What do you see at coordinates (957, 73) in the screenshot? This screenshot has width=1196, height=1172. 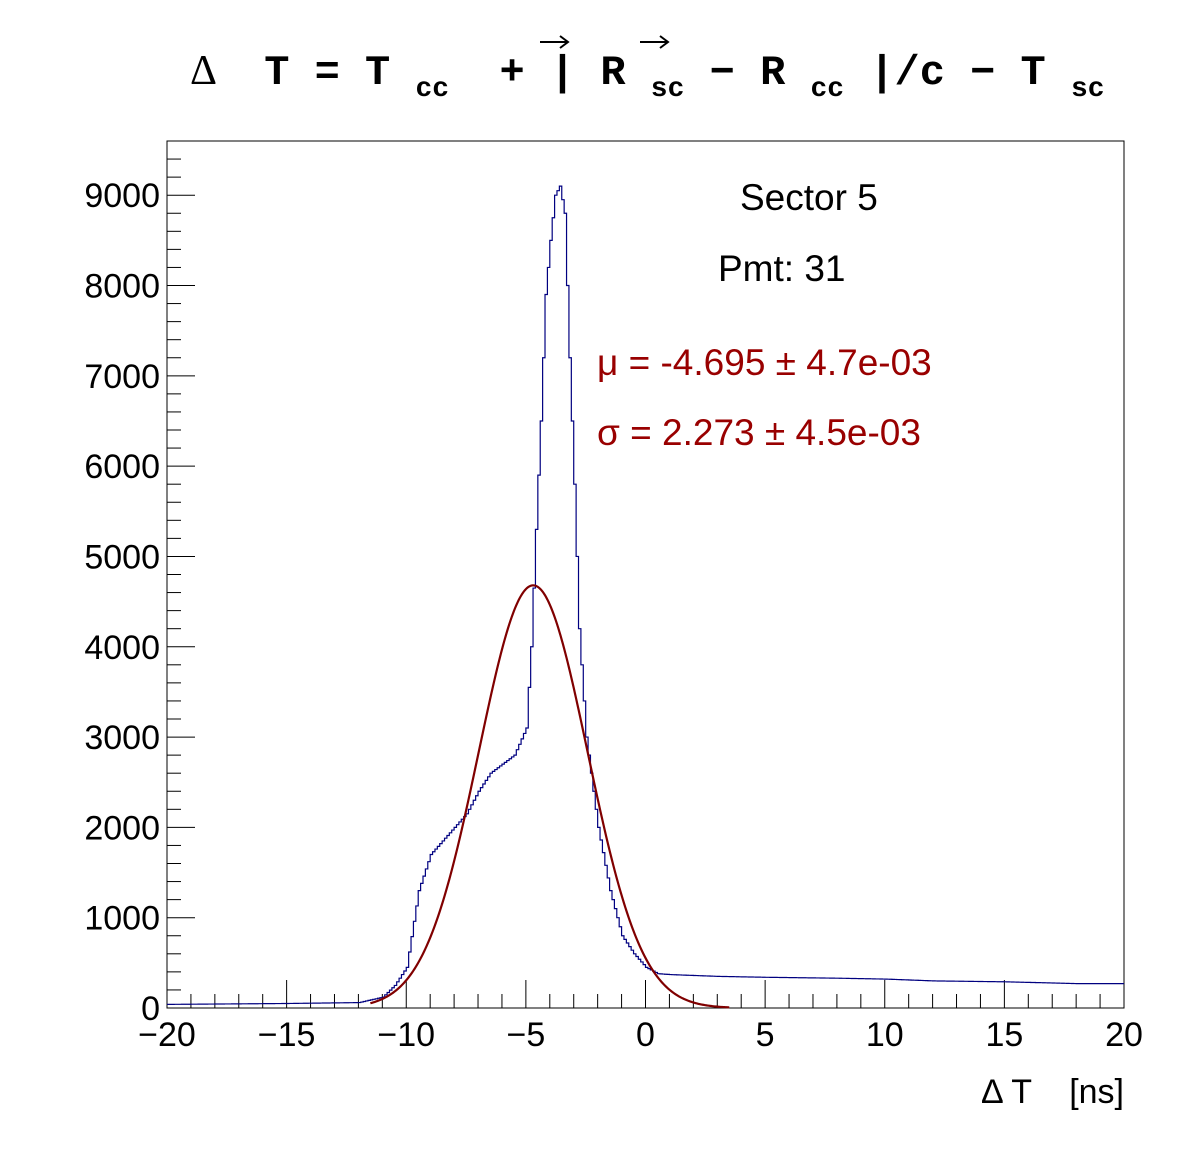 I see `title-part-3: |/c − T` at bounding box center [957, 73].